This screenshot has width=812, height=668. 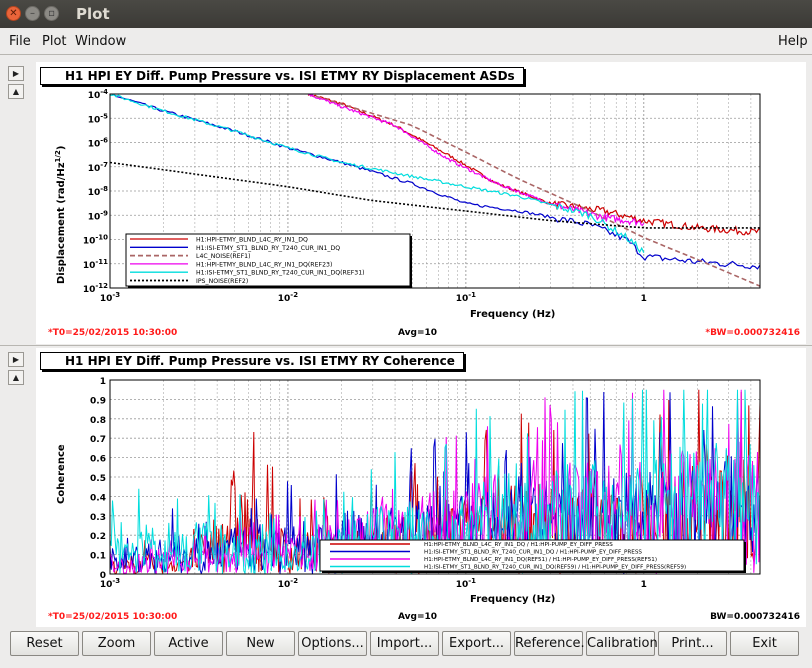 I want to click on asd-y-tick-label: 10⁻¹⁰, so click(x=95, y=240).